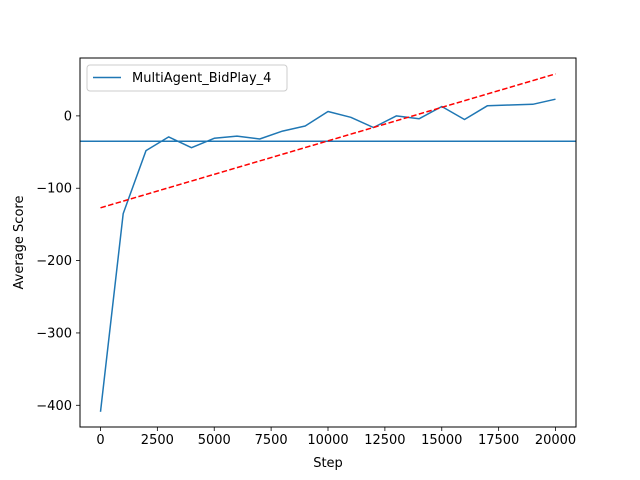 The image size is (640, 480). What do you see at coordinates (441, 440) in the screenshot?
I see `x-tick-label: 15000` at bounding box center [441, 440].